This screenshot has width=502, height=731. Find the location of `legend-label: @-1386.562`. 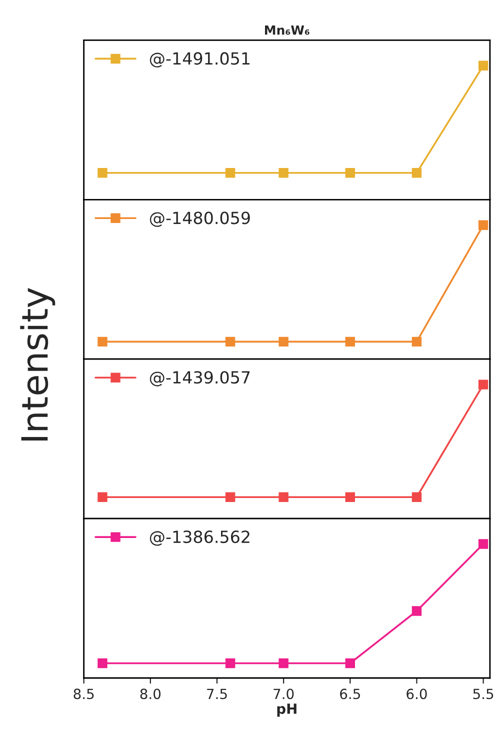

legend-label: @-1386.562 is located at coordinates (200, 538).